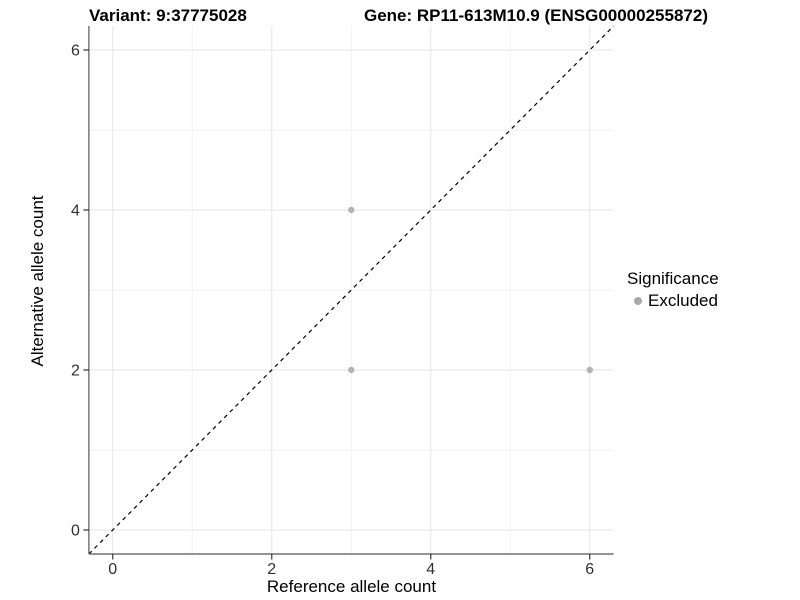  Describe the element at coordinates (168, 15) in the screenshot. I see `variant-title: Variant: 9:37775028` at that location.